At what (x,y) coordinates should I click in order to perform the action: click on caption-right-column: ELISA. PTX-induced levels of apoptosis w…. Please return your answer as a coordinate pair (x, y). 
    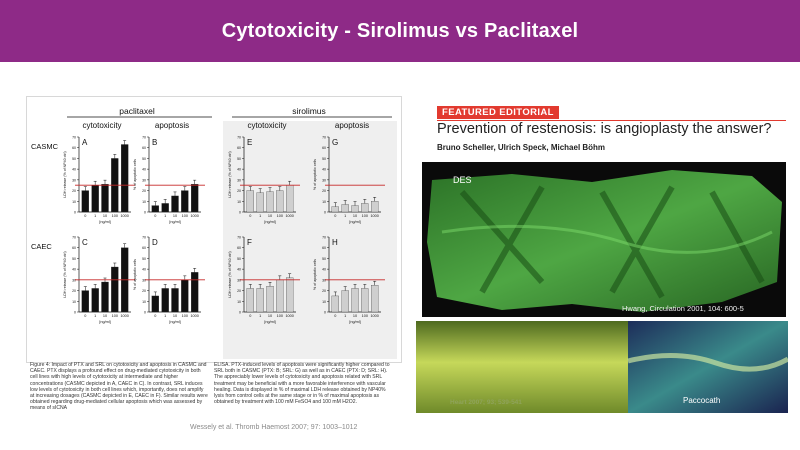
    Looking at the image, I should click on (302, 384).